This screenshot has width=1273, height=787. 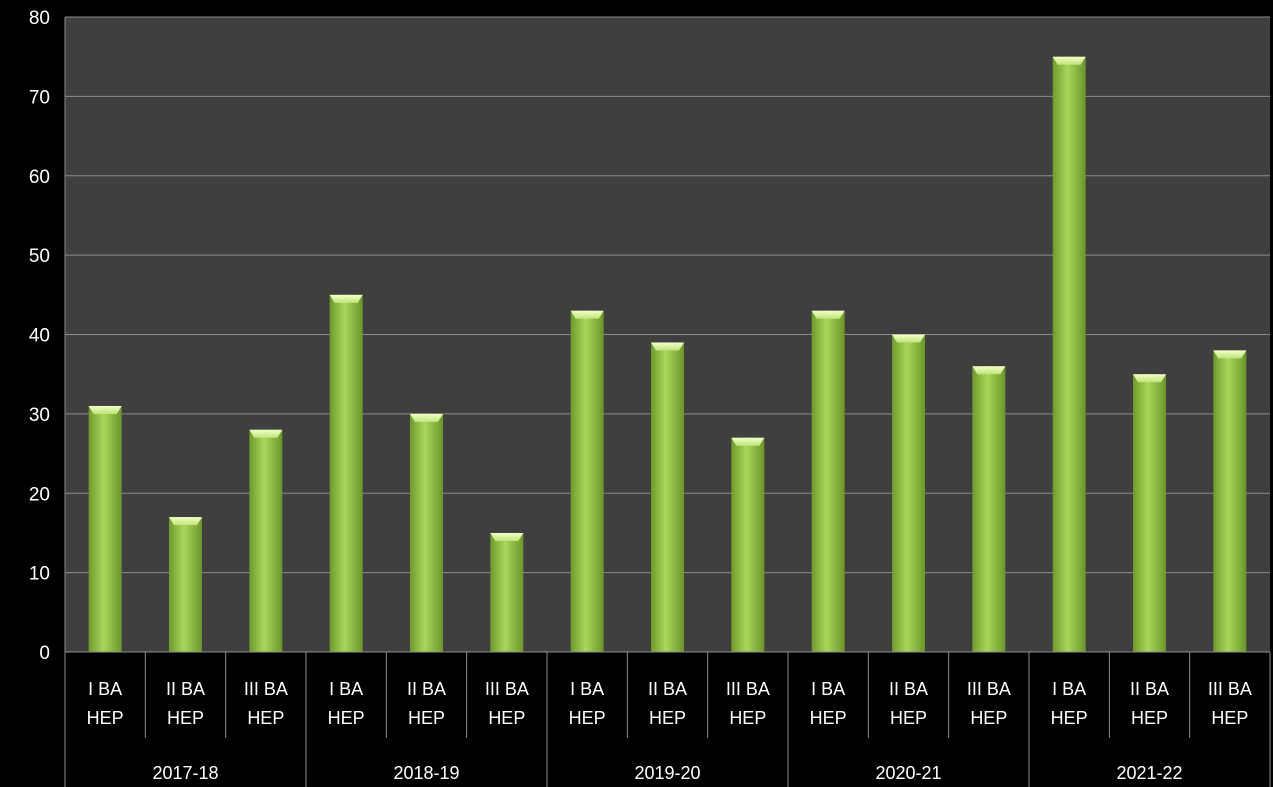 What do you see at coordinates (39, 574) in the screenshot?
I see `y-tick-label: 10` at bounding box center [39, 574].